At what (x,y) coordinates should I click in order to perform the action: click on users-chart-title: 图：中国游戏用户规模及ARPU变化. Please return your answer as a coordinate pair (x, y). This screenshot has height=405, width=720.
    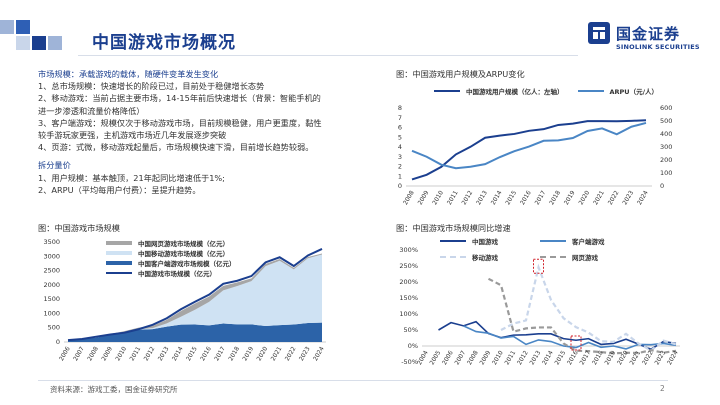
    Looking at the image, I should click on (460, 74).